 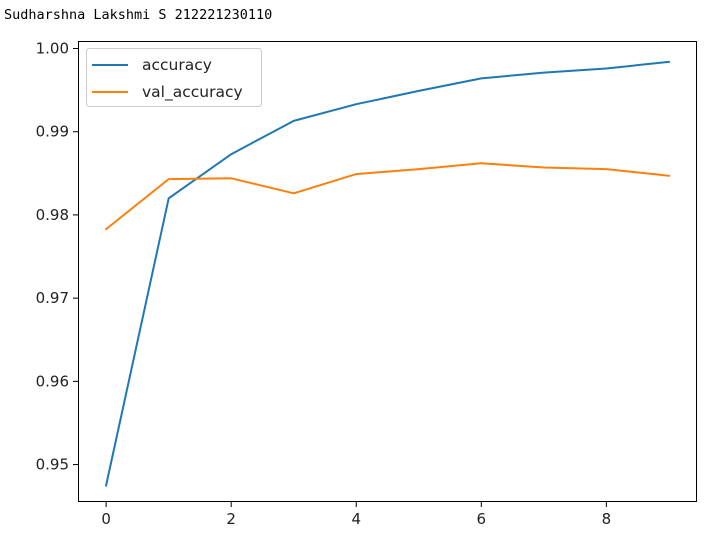 I want to click on y-tick-label: 0.99, so click(x=52, y=132).